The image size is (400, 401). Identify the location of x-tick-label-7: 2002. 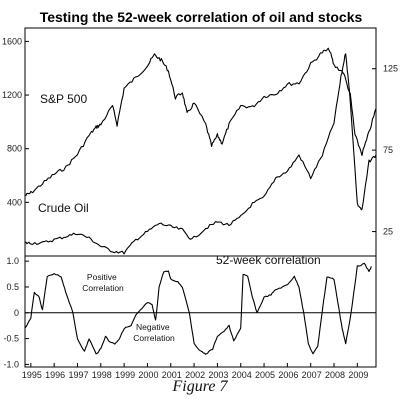
(195, 375).